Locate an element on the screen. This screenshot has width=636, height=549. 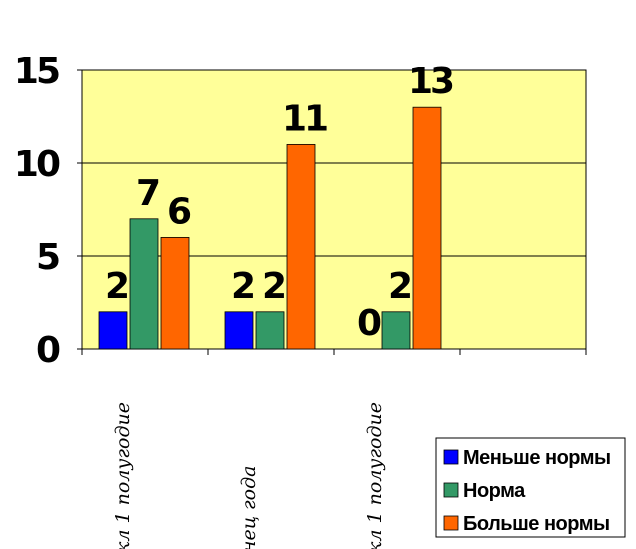
y-tick-label: 5 is located at coordinates (47, 257).